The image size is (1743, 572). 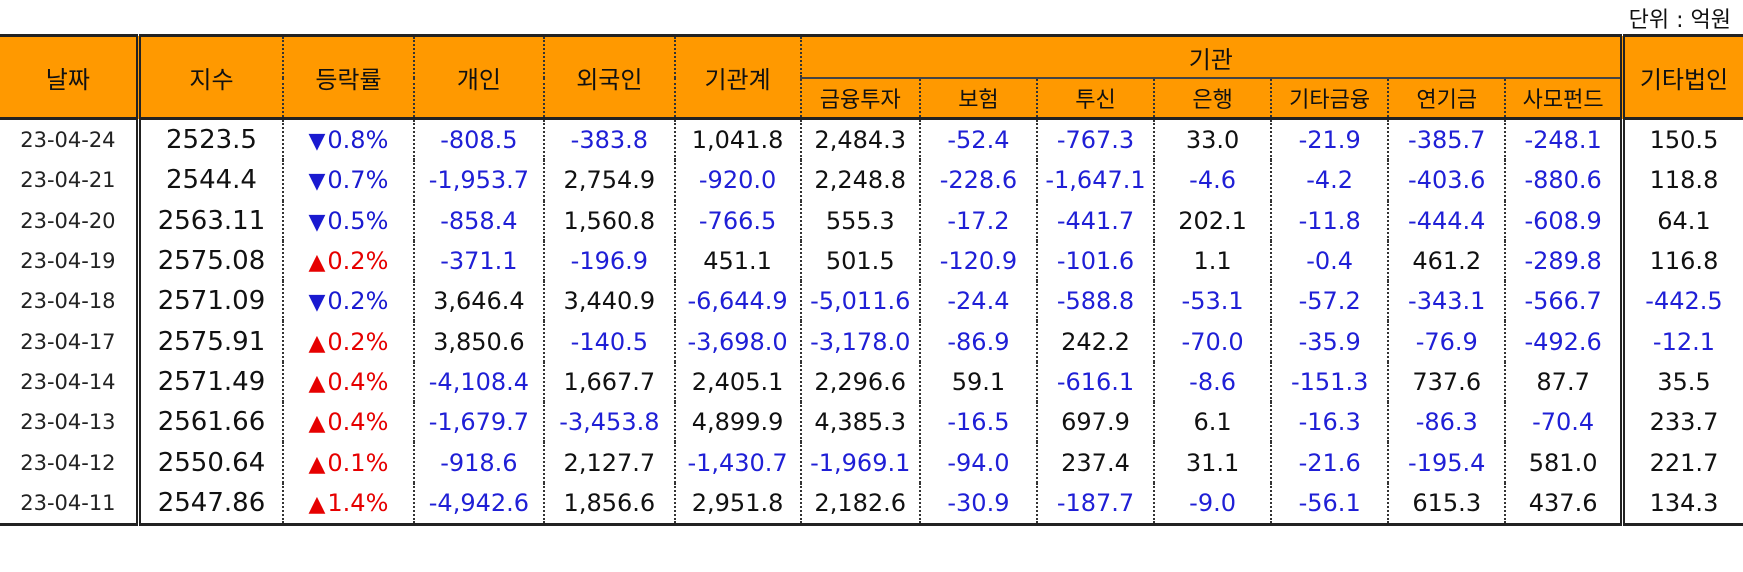 What do you see at coordinates (859, 422) in the screenshot?
I see `cell-fin-invest: 4,385.3` at bounding box center [859, 422].